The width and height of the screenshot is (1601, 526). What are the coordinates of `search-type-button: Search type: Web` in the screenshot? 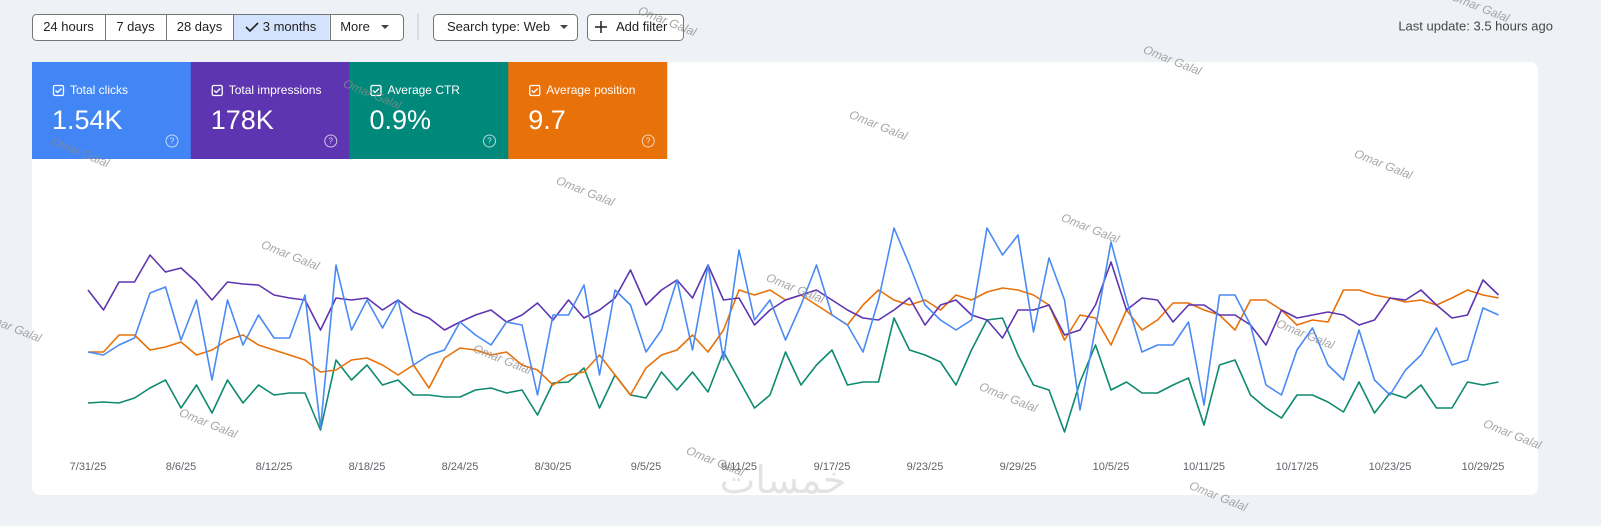 It's located at (505, 27).